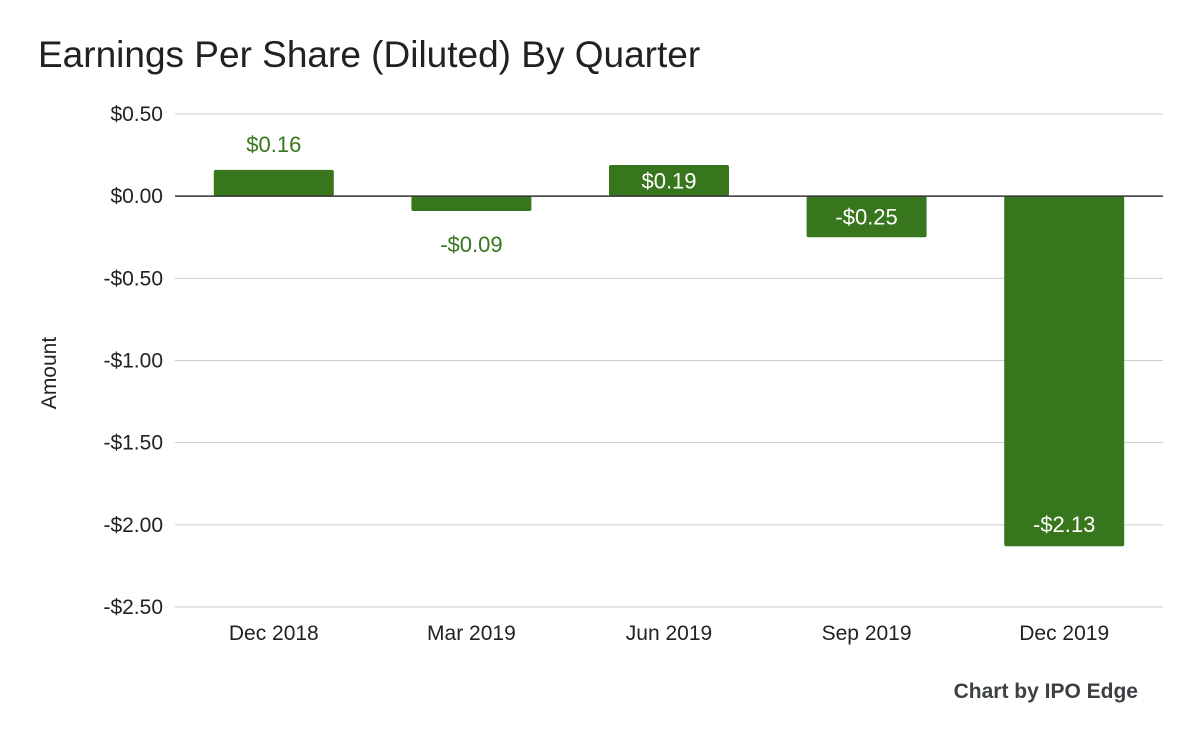 The image size is (1199, 742). I want to click on data-label: -$0.25, so click(866, 217).